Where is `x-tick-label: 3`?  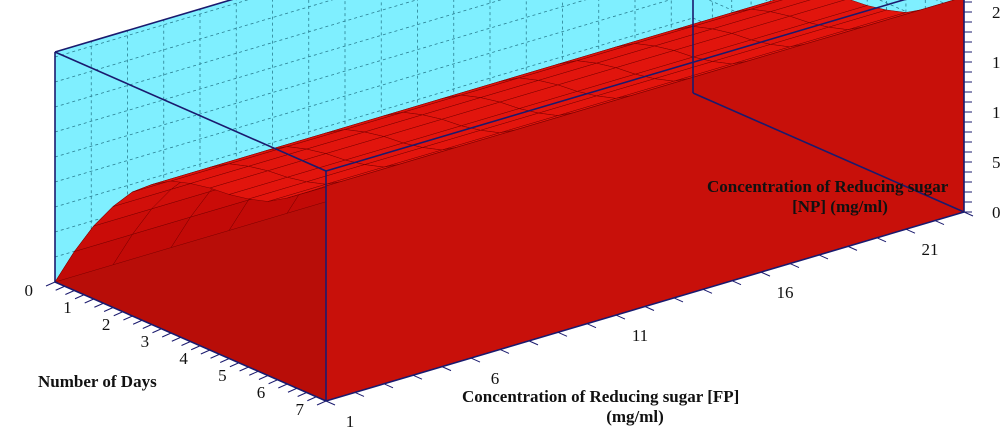 x-tick-label: 3 is located at coordinates (145, 341).